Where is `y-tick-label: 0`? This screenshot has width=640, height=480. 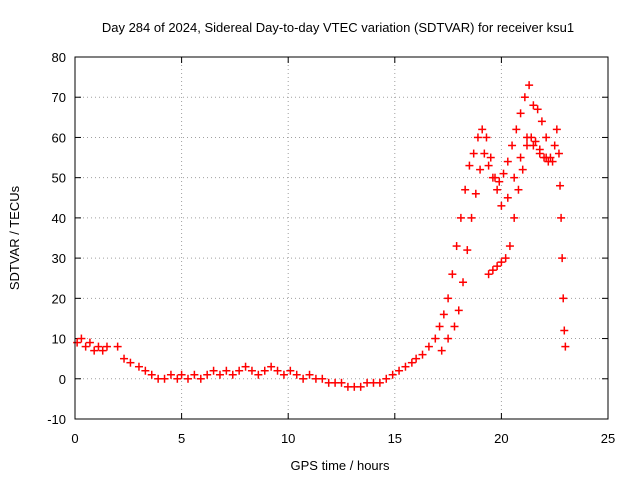 y-tick-label: 0 is located at coordinates (62, 379).